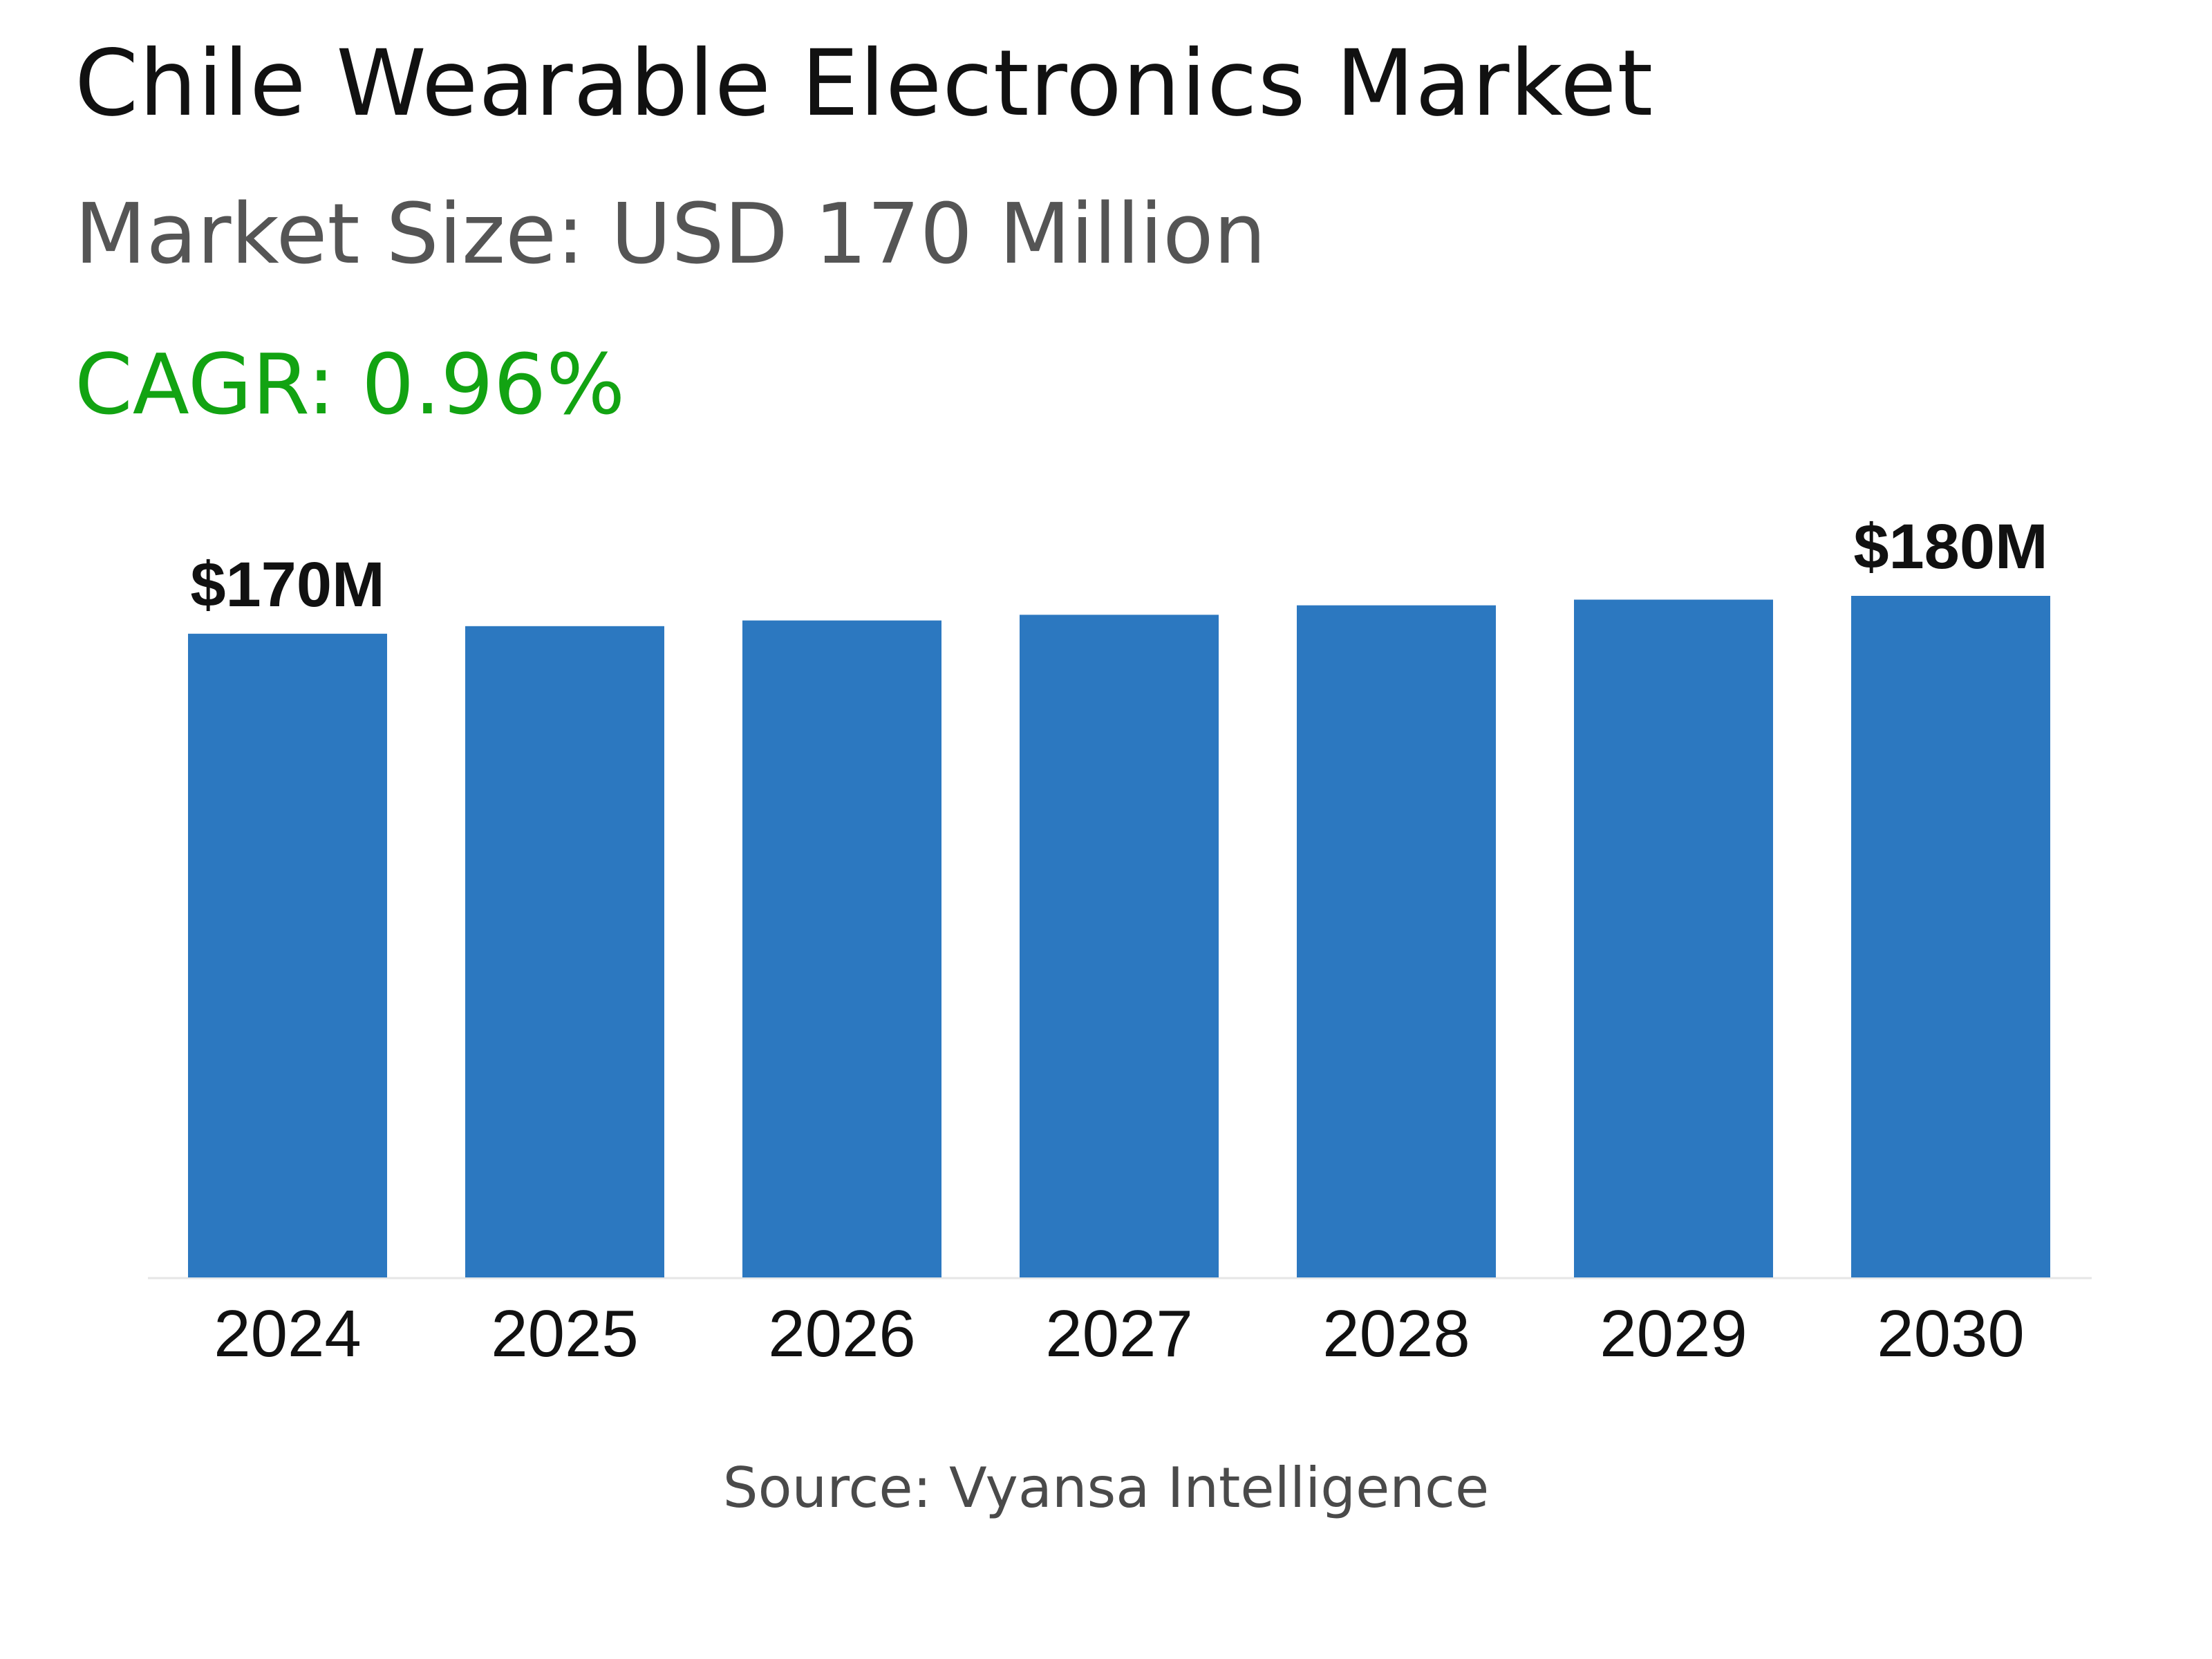  I want to click on x-tick-label-2026: 2026, so click(842, 1334).